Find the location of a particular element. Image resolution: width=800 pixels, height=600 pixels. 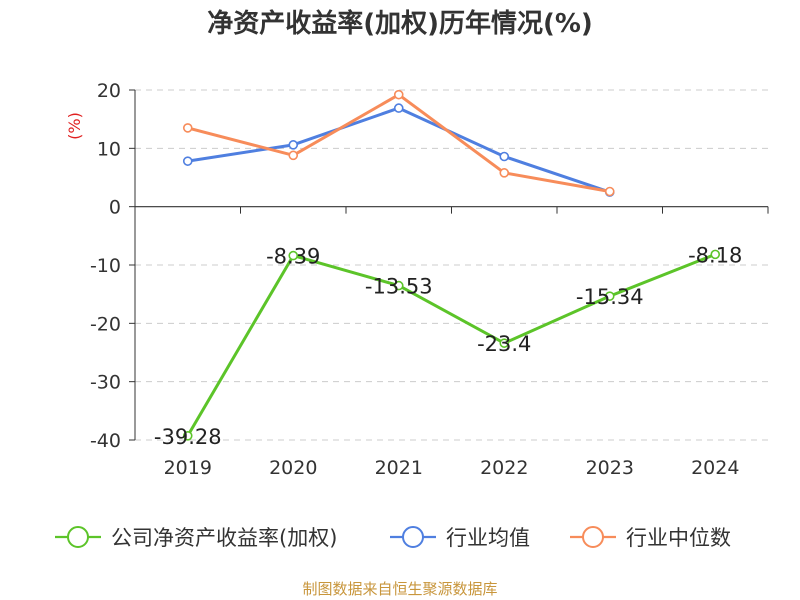

y-tick-label: -10 is located at coordinates (105, 266).